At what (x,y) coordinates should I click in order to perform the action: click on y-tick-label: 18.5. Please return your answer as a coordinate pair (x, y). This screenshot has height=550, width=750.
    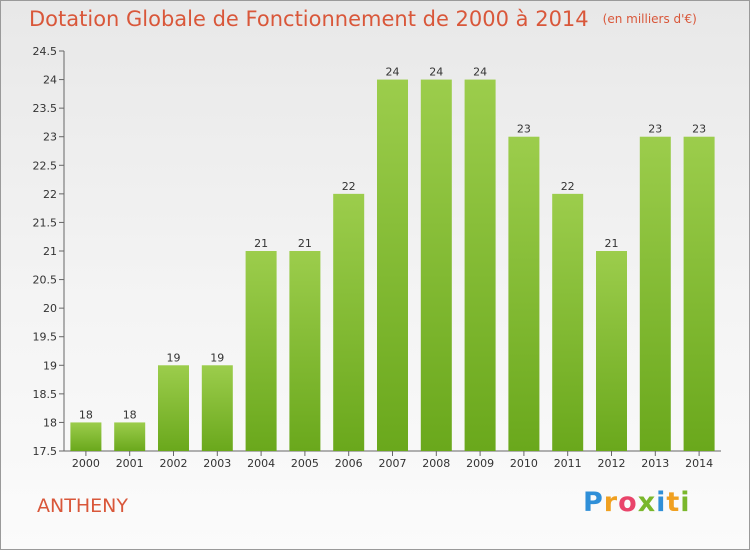
    Looking at the image, I should click on (45, 394).